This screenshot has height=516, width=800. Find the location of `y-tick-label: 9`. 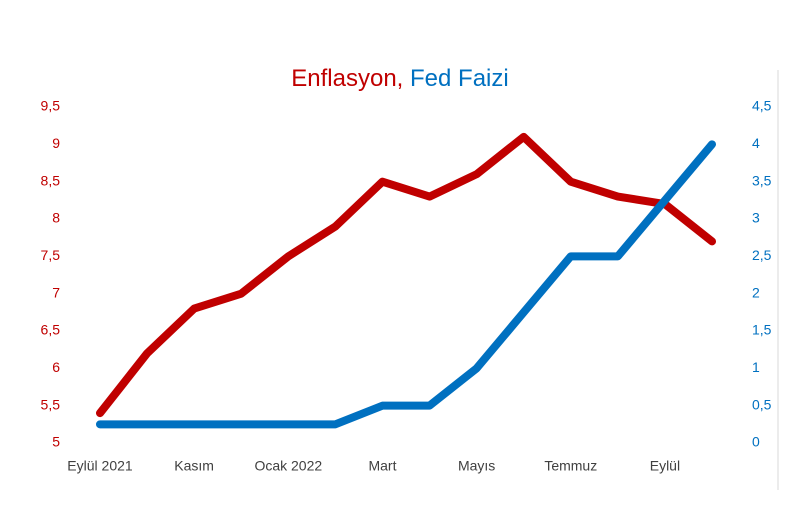

y-tick-label: 9 is located at coordinates (56, 143).